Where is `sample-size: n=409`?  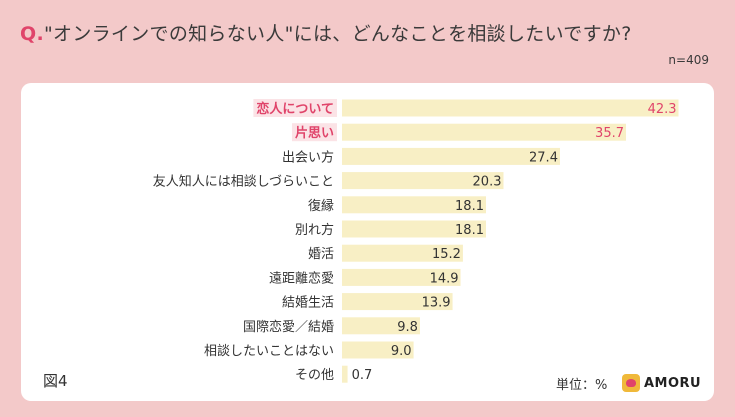
sample-size: n=409 is located at coordinates (688, 60).